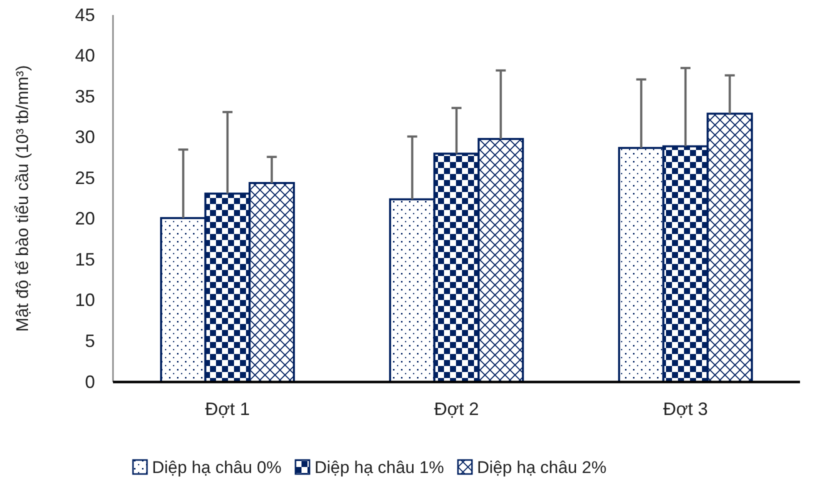 The image size is (815, 482). What do you see at coordinates (89, 340) in the screenshot?
I see `y-tick-label: 5` at bounding box center [89, 340].